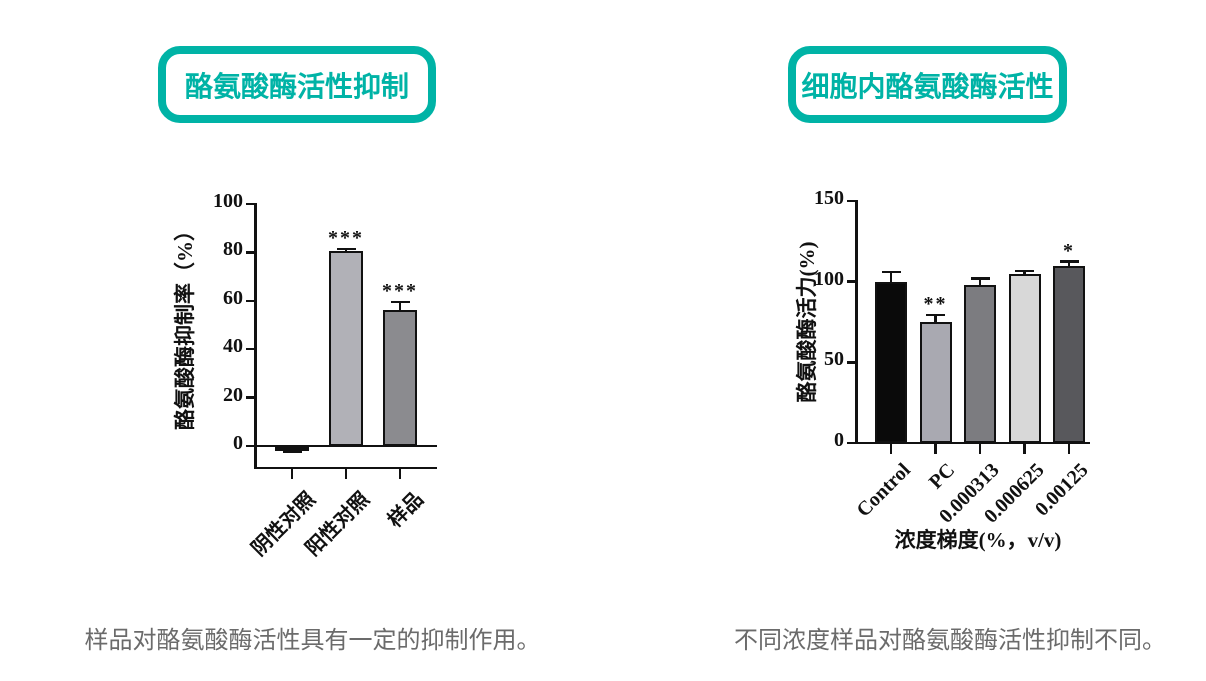  What do you see at coordinates (345, 468) in the screenshot?
I see `x-axis-line` at bounding box center [345, 468].